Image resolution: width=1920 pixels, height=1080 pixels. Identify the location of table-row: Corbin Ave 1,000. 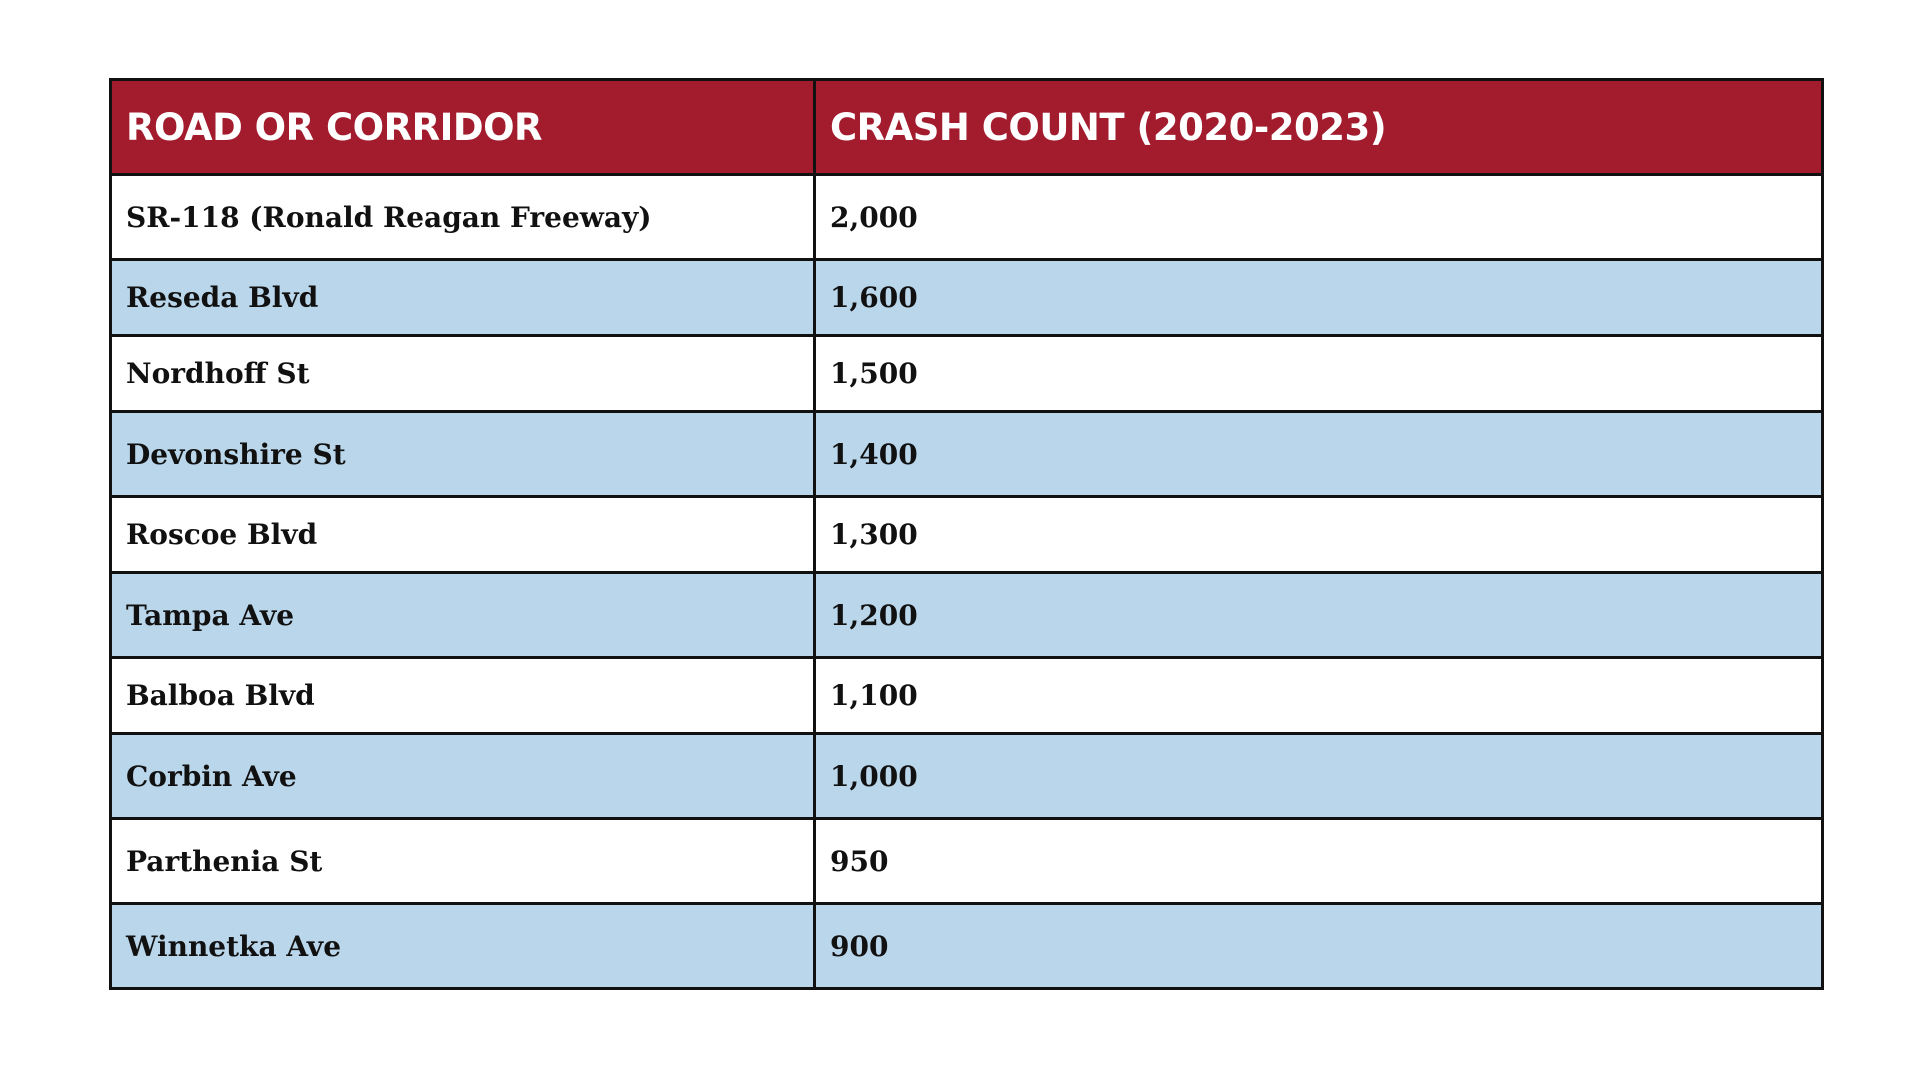
(966, 776).